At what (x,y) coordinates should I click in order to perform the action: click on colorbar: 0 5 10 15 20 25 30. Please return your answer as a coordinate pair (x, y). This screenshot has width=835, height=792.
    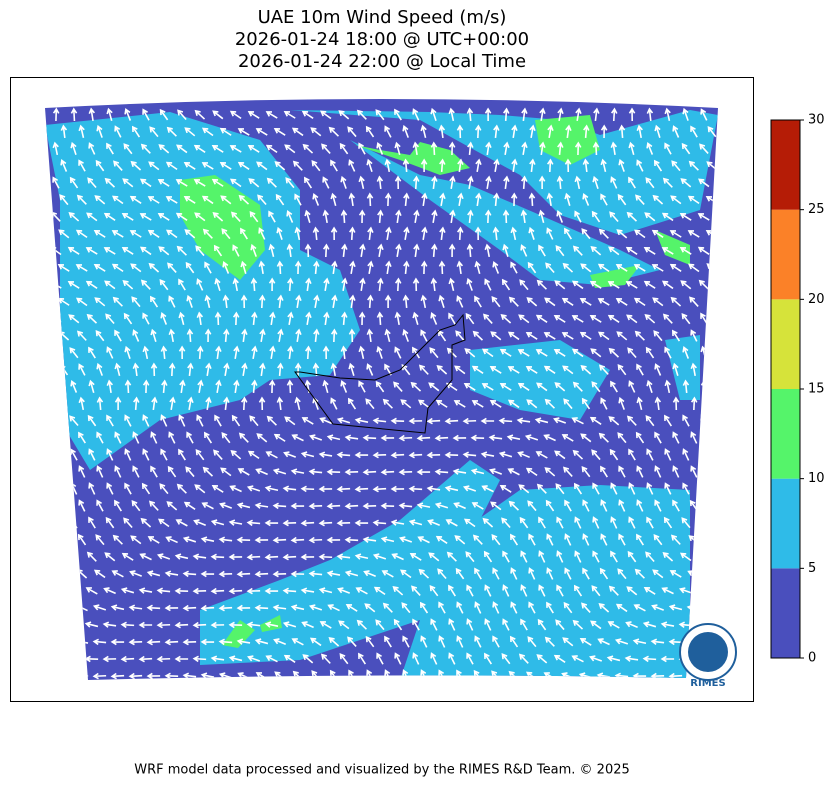
    Looking at the image, I should click on (797, 389).